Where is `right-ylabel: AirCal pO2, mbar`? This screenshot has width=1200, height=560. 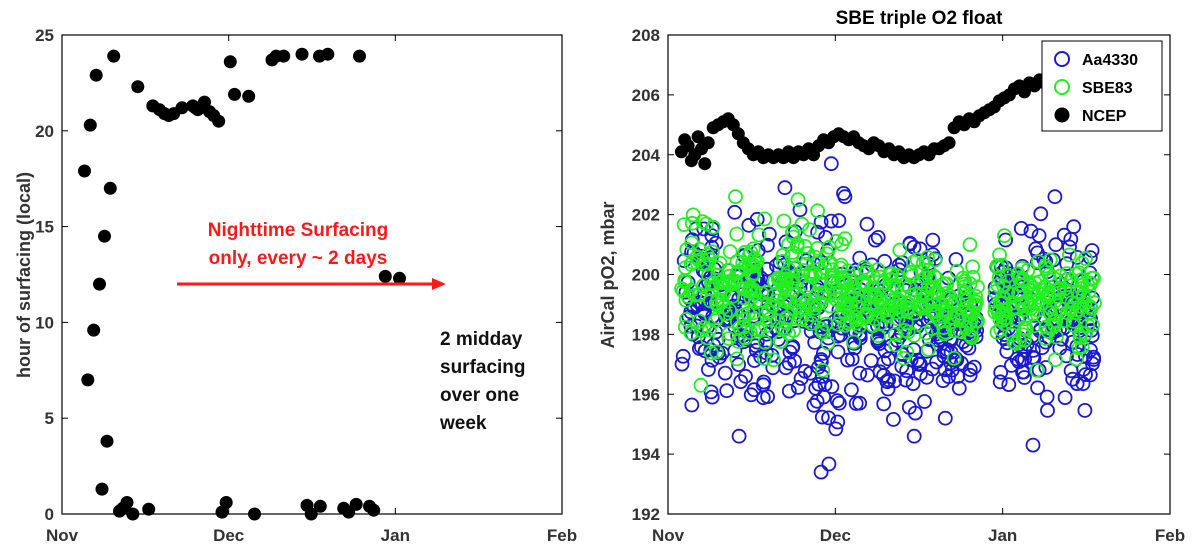
right-ylabel: AirCal pO2, mbar is located at coordinates (608, 274).